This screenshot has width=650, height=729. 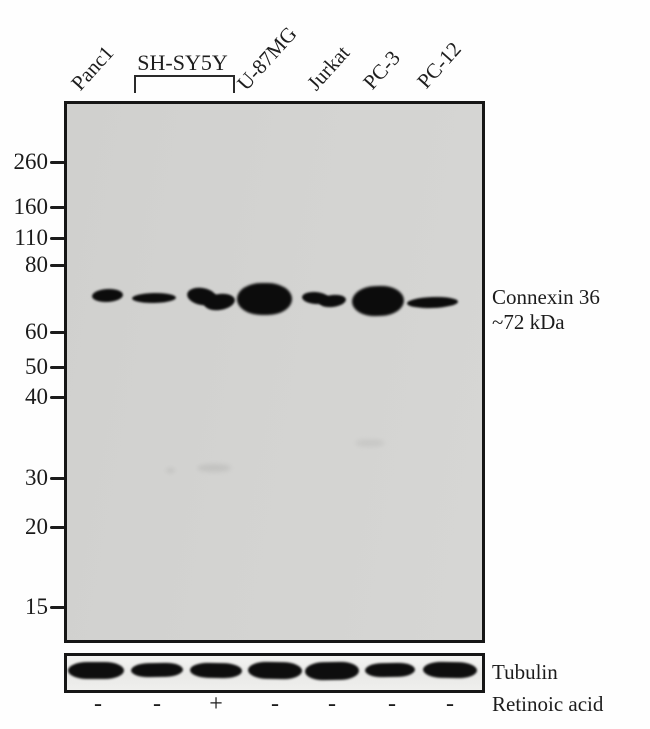 I want to click on connexin36-band-u87mg, so click(x=264, y=299).